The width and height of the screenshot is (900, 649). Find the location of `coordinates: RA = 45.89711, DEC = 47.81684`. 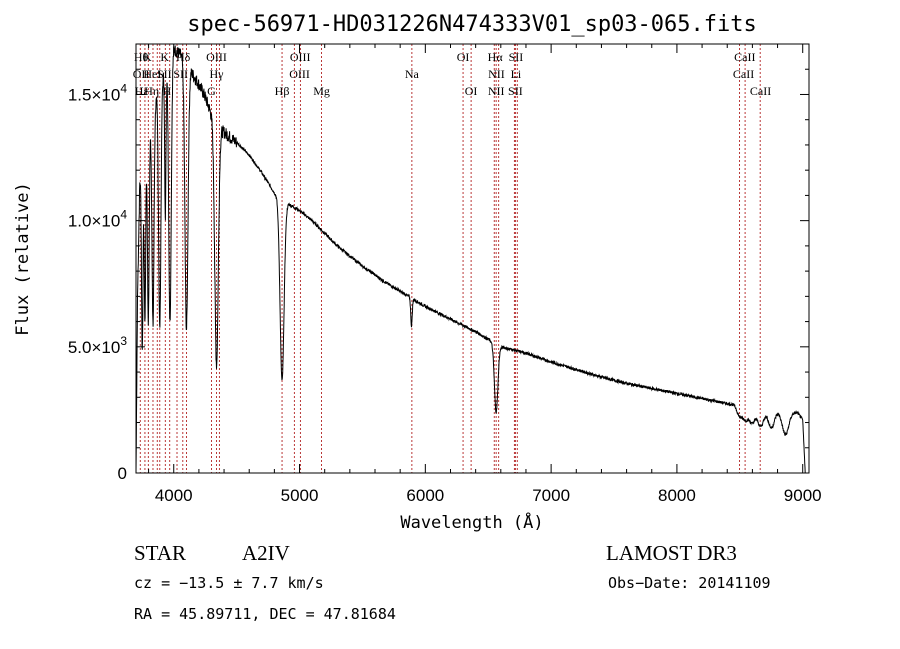

coordinates: RA = 45.89711, DEC = 47.81684 is located at coordinates (265, 614).